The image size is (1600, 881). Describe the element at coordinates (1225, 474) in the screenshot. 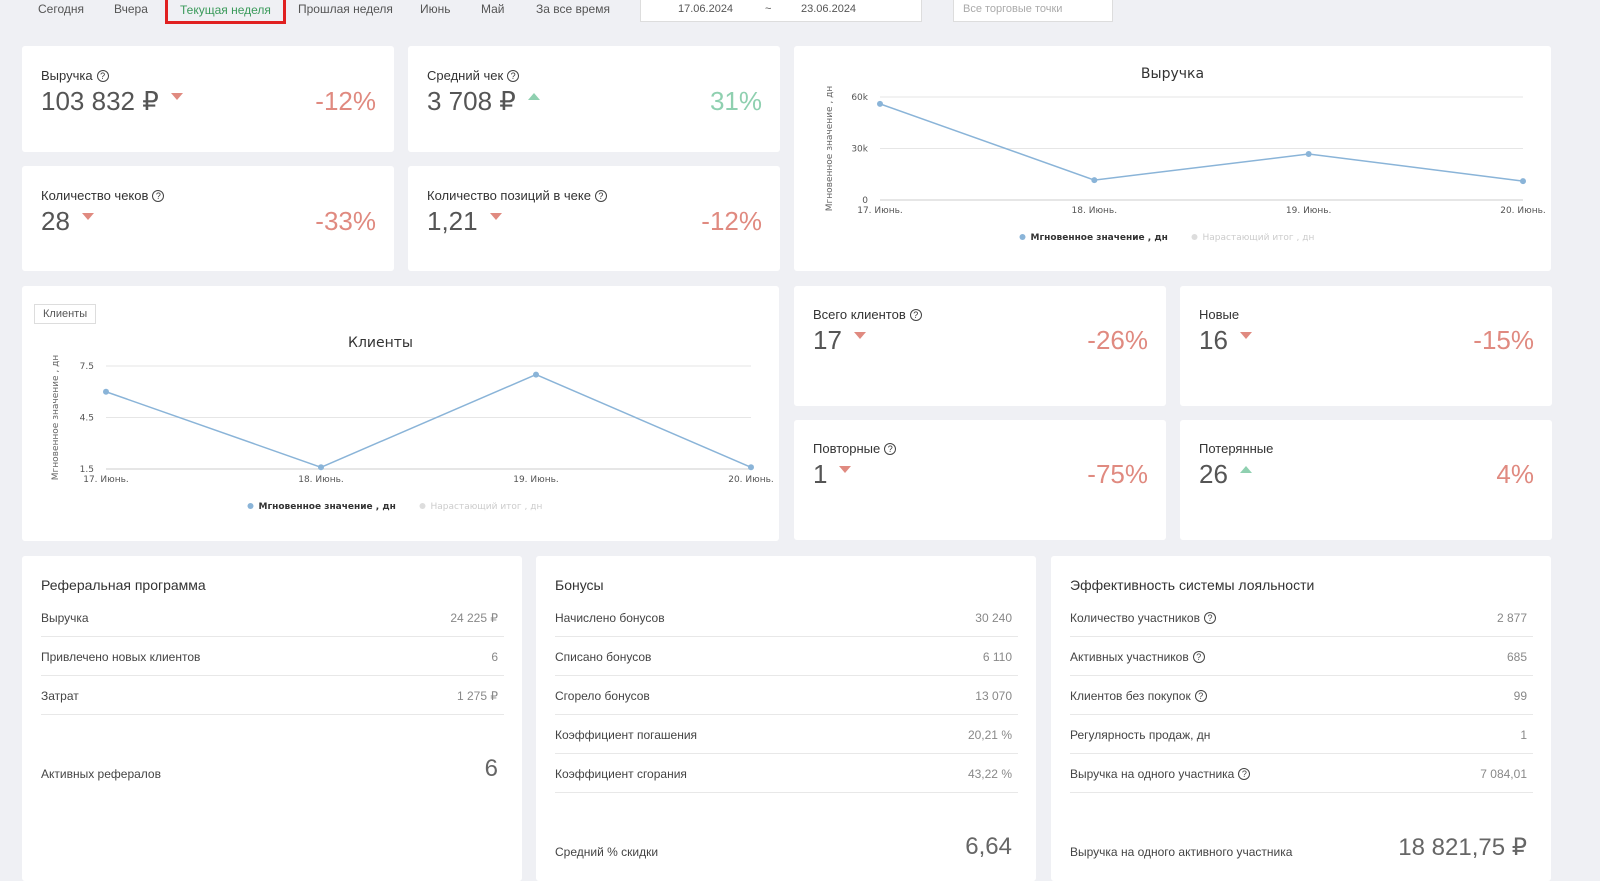

I see `kpi-value: 26` at that location.